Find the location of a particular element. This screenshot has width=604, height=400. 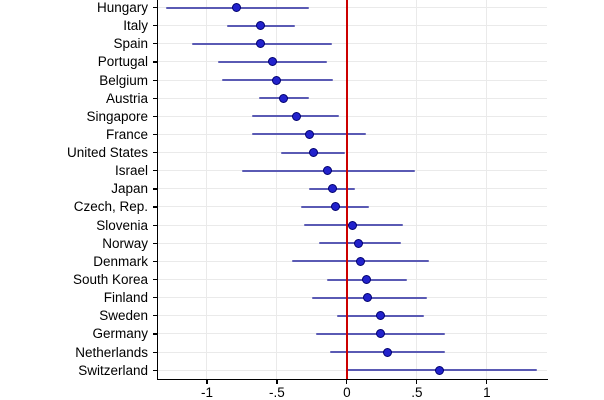

country-axis-label: Singapore is located at coordinates (117, 116).